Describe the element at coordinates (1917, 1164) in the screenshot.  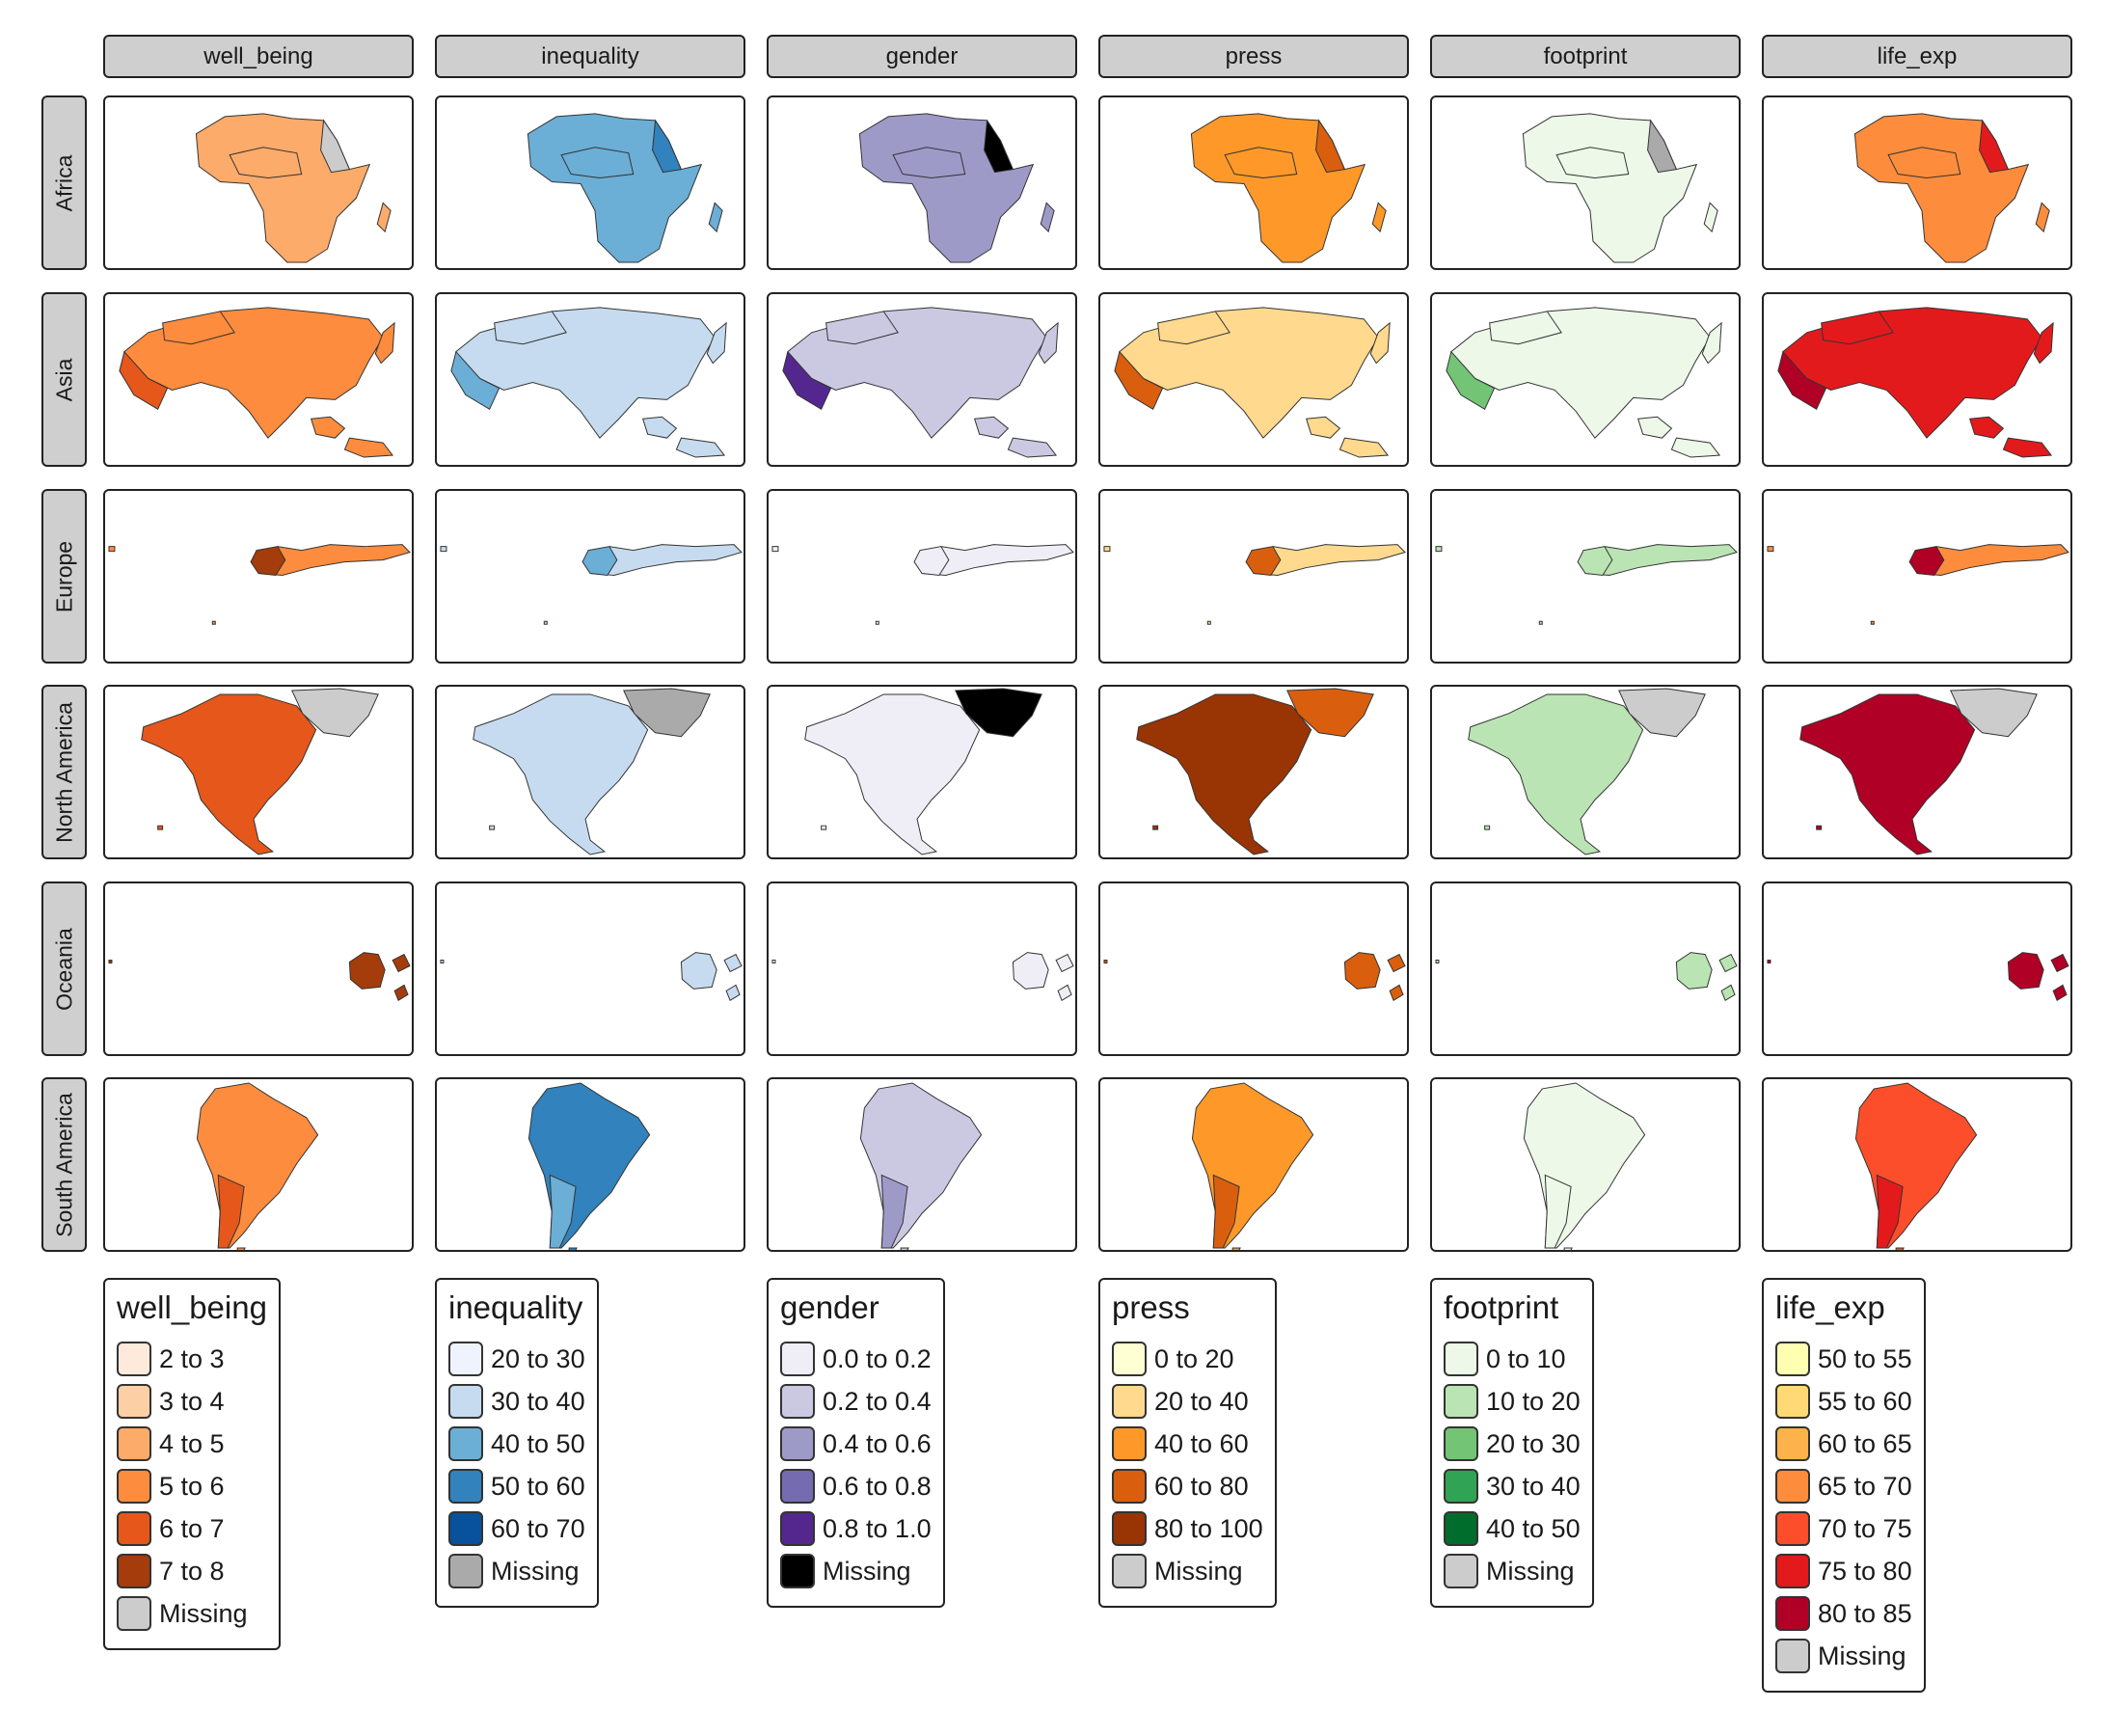
I see `map-panel-life-exp-south-america` at that location.